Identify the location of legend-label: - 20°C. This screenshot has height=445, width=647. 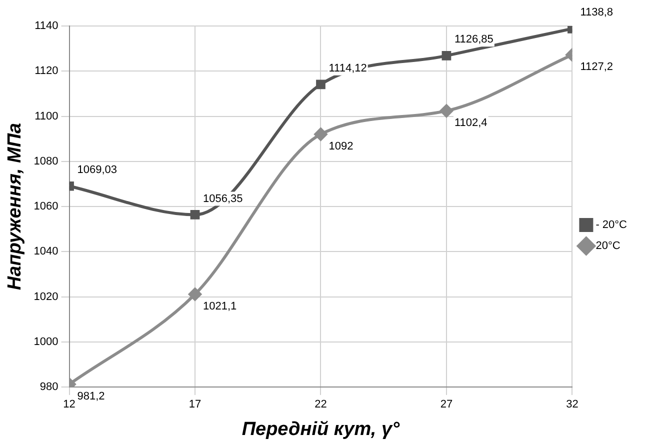
(612, 225).